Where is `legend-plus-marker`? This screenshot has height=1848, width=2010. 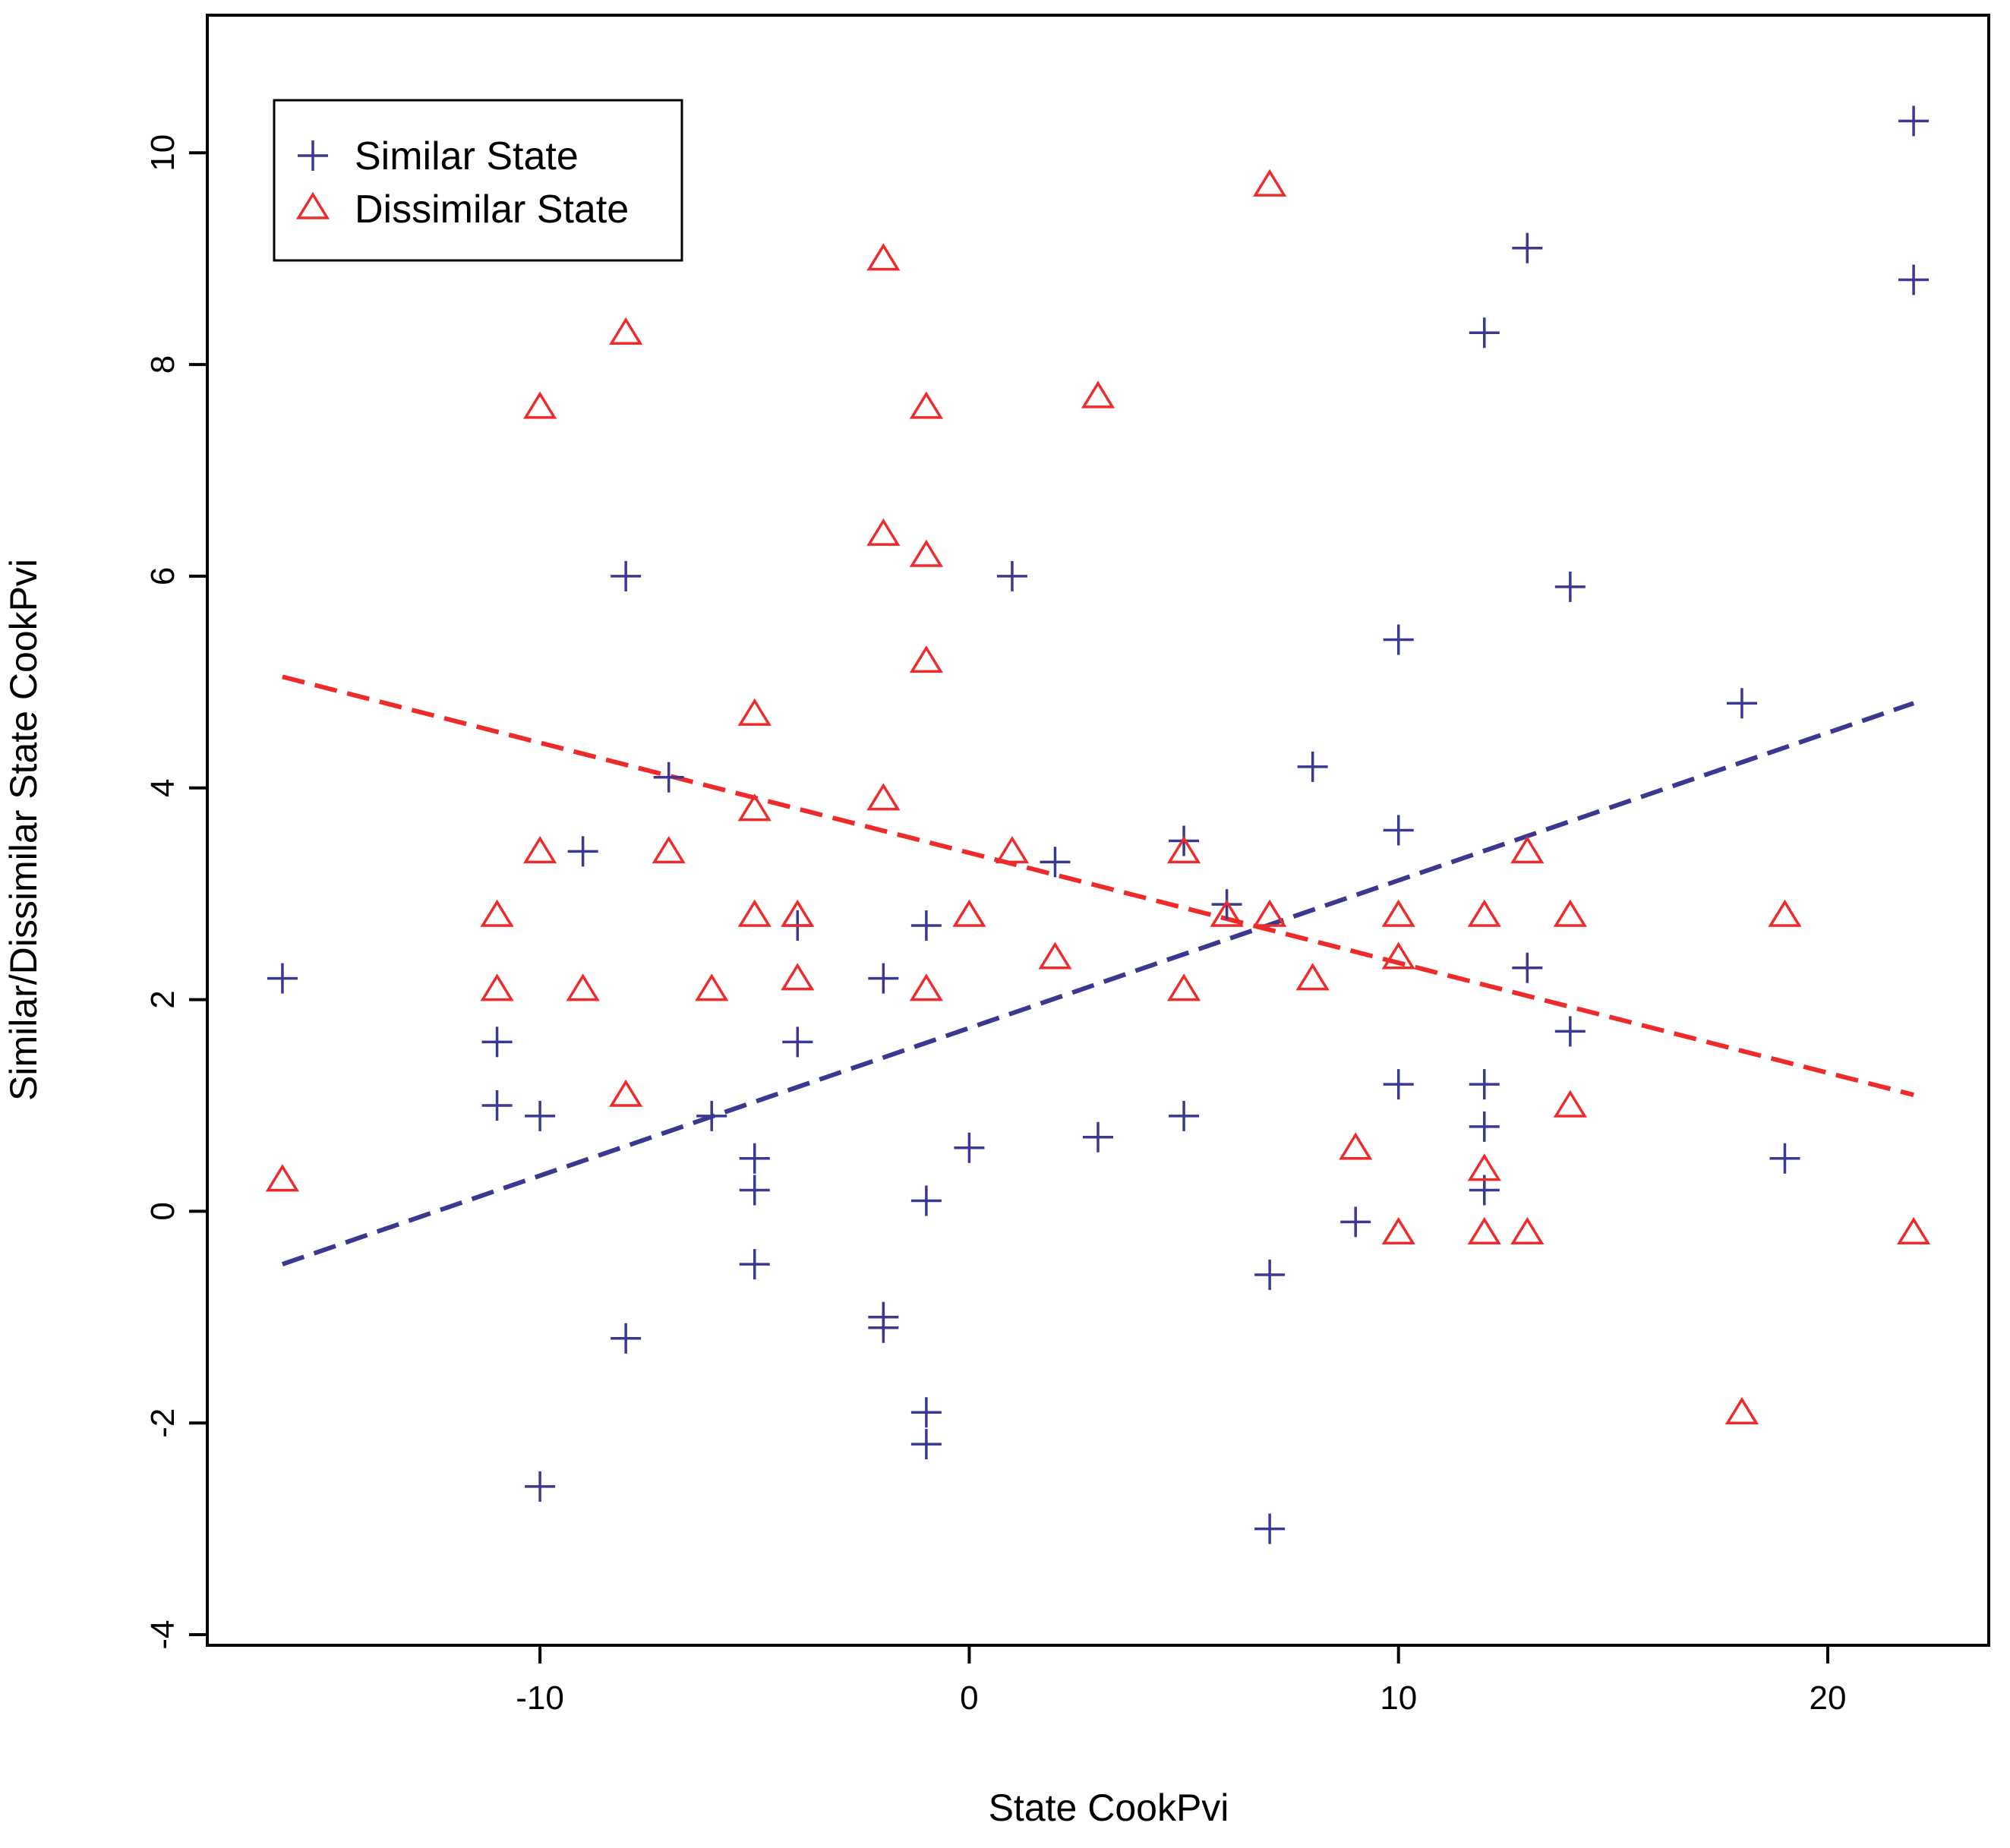
legend-plus-marker is located at coordinates (313, 155).